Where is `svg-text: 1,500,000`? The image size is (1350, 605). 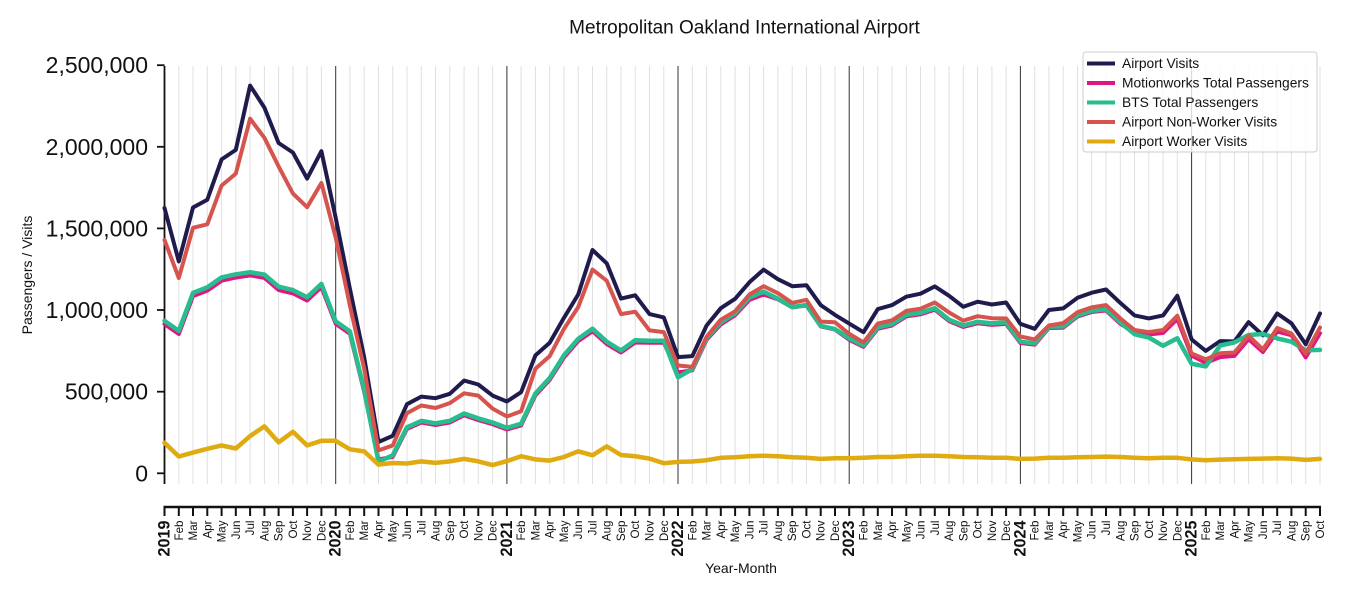
svg-text: 1,500,000 is located at coordinates (97, 228).